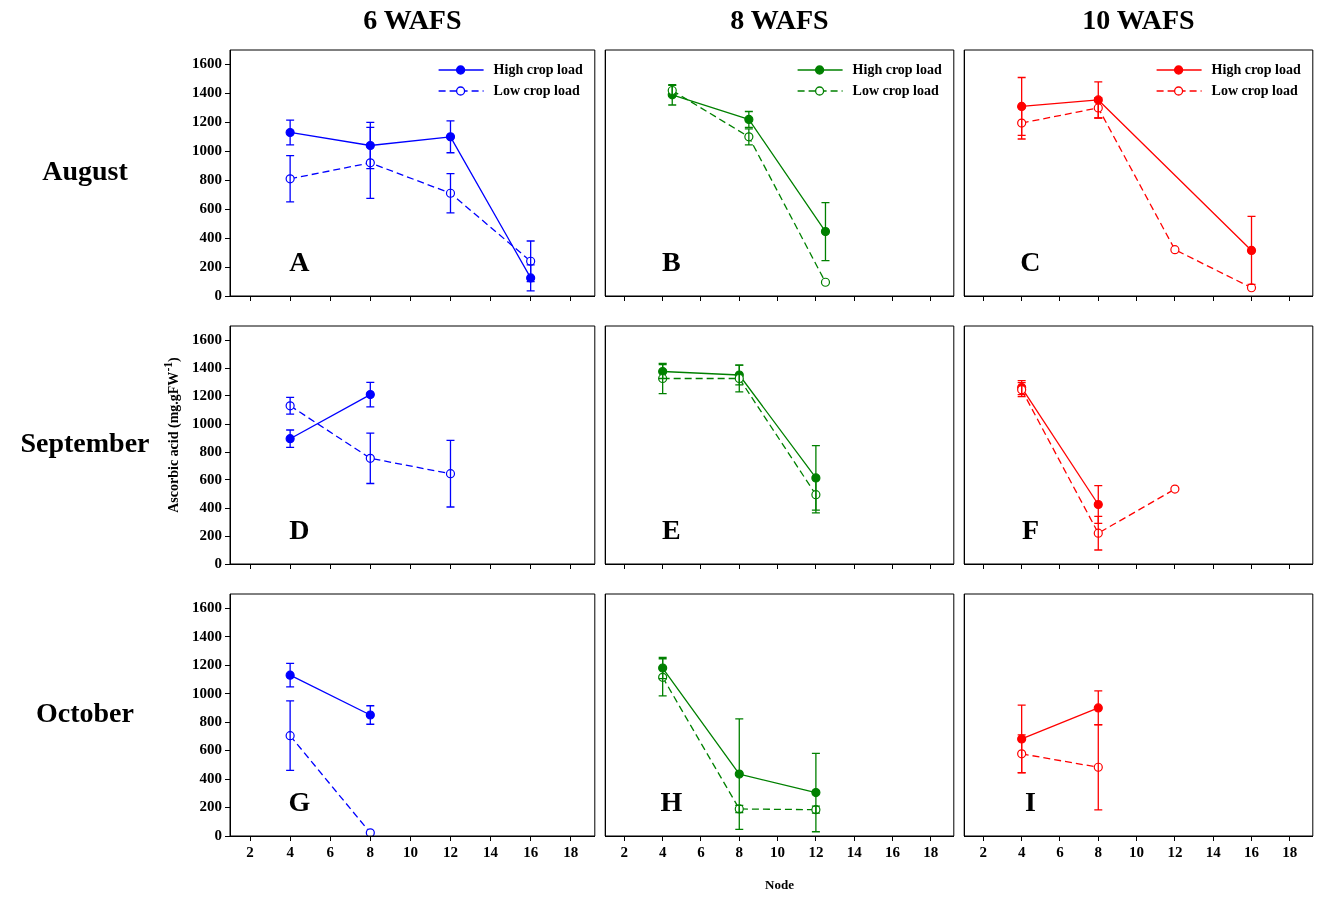  What do you see at coordinates (1030, 802) in the screenshot?
I see `annotation: I` at bounding box center [1030, 802].